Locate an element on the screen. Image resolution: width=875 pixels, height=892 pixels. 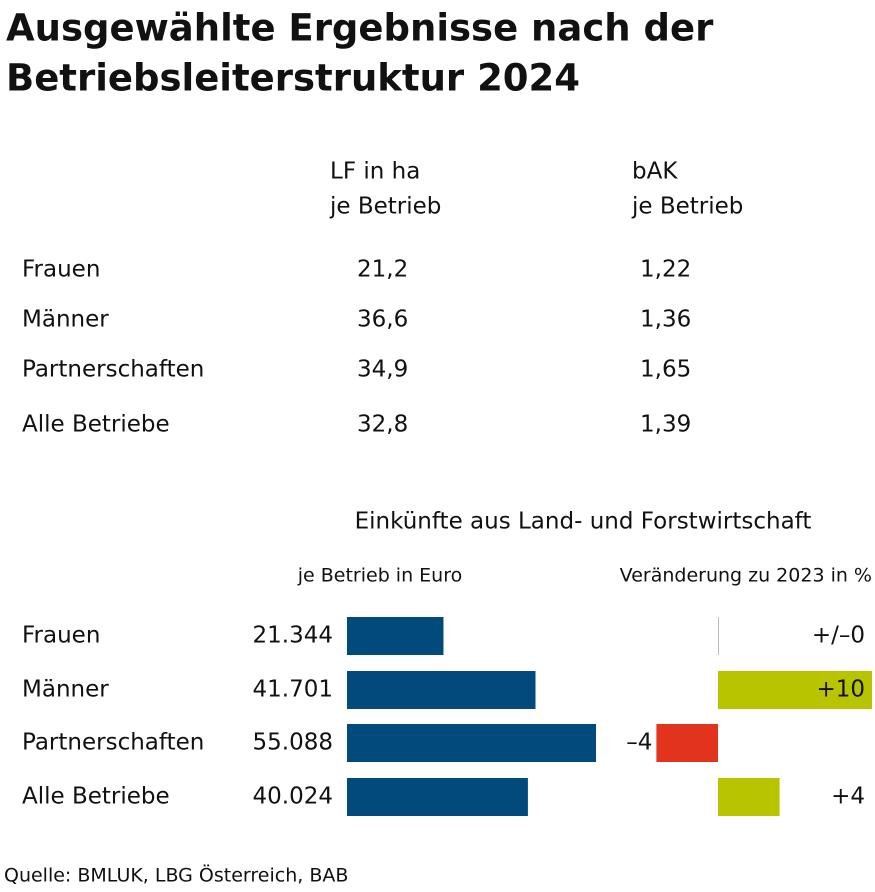
column-header: LF in ha is located at coordinates (375, 172).